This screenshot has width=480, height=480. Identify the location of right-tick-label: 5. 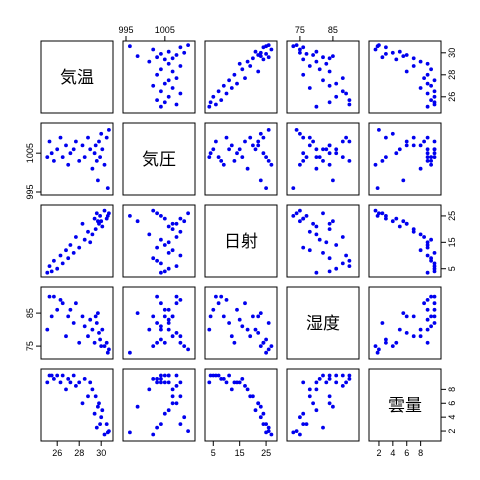
(452, 268).